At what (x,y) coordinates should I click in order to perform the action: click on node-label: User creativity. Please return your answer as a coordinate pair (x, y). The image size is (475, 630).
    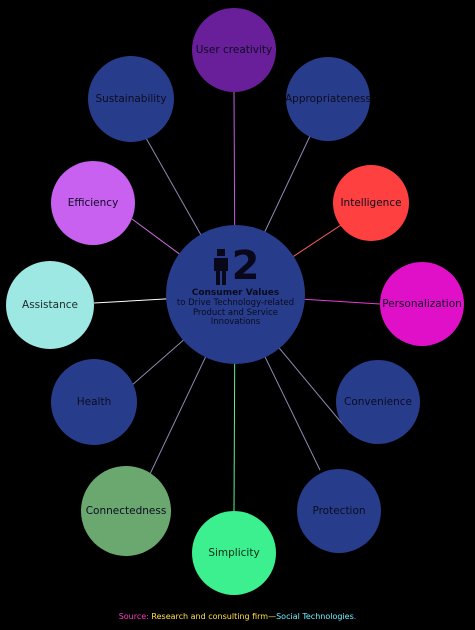
    Looking at the image, I should click on (234, 49).